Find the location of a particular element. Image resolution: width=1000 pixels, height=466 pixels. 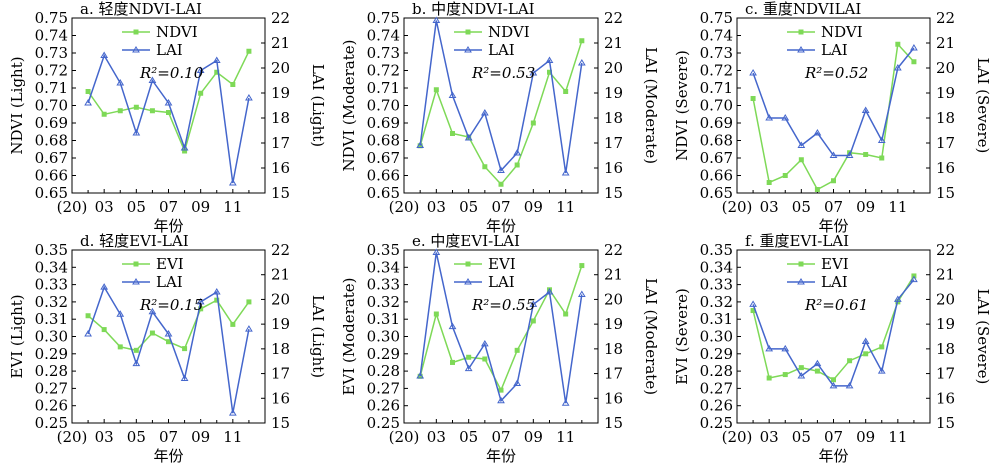

y-tick-label: 0.71 is located at coordinates (383, 88).